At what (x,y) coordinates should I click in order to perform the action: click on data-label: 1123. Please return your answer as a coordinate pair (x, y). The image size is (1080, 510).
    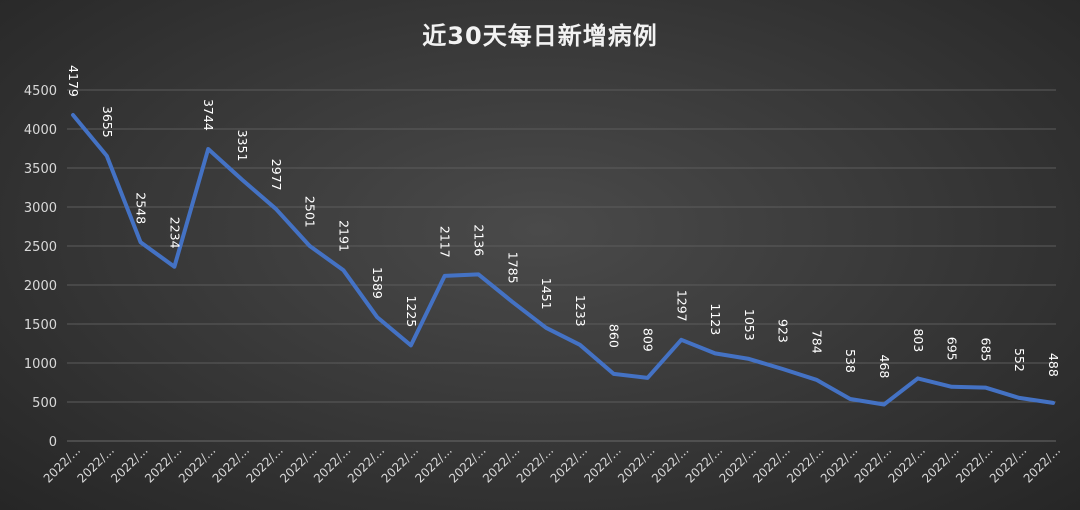
    Looking at the image, I should click on (715, 319).